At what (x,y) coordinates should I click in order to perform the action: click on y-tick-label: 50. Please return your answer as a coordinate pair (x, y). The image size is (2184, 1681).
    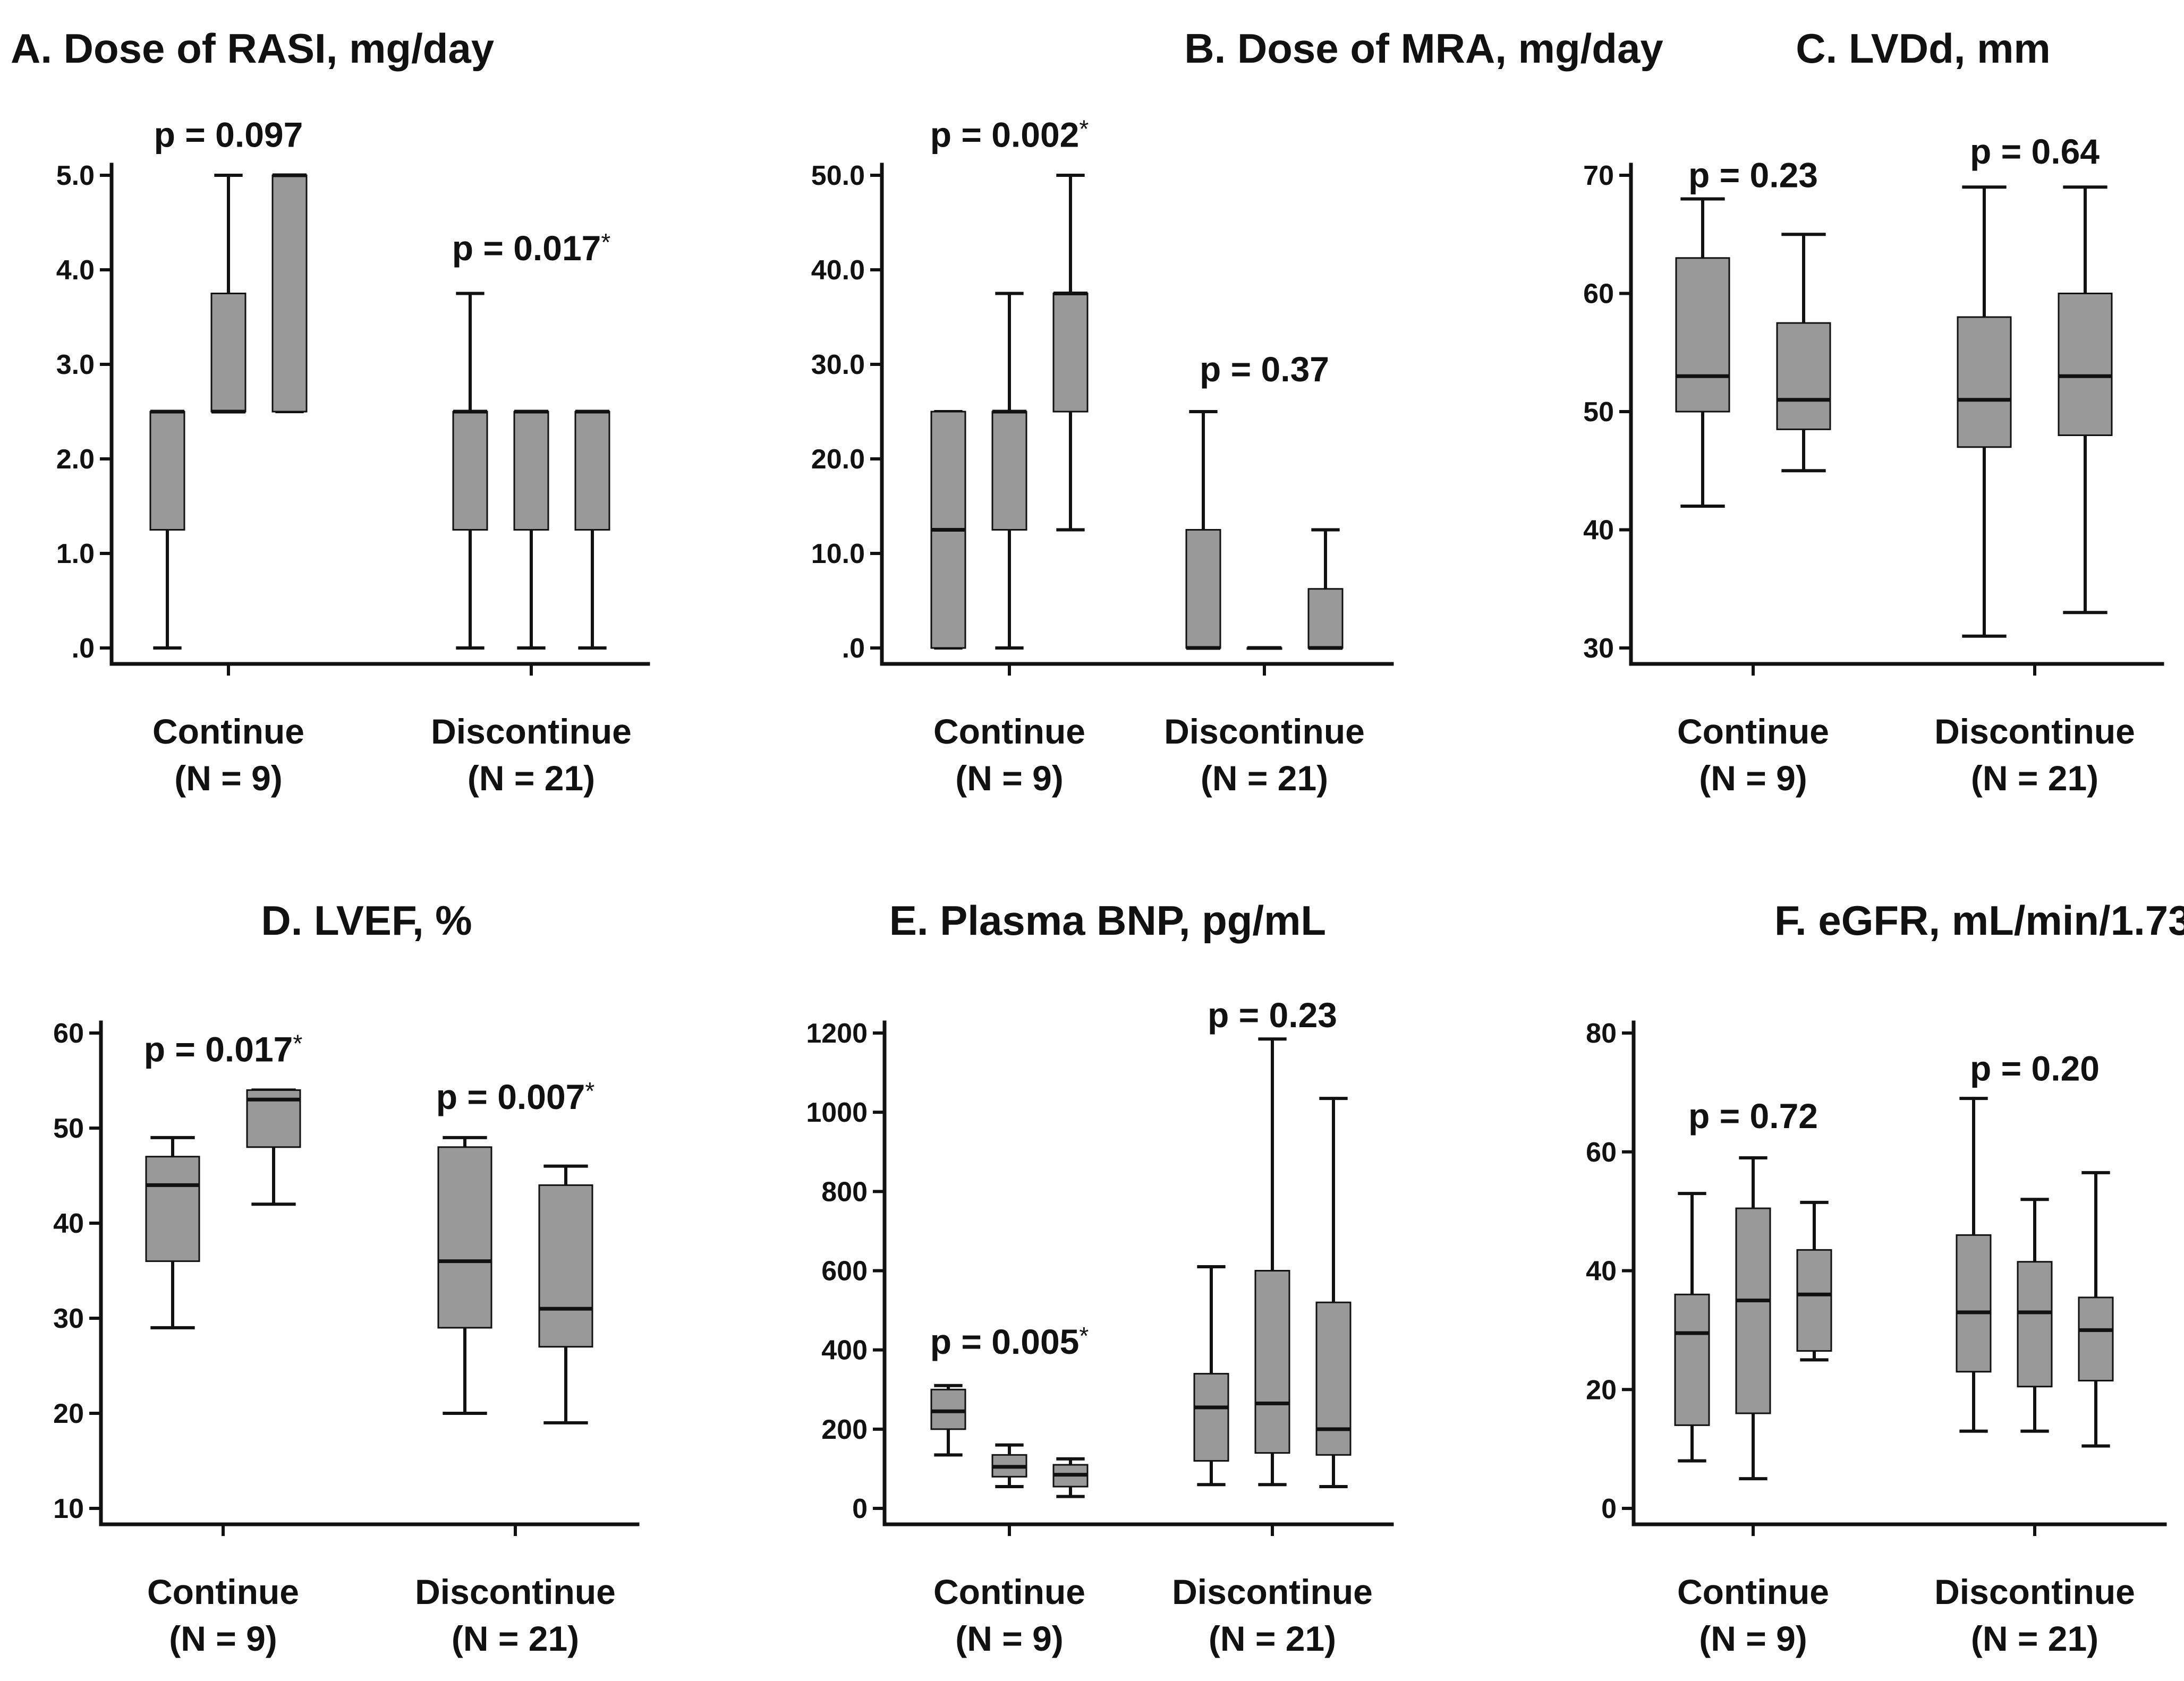
    Looking at the image, I should click on (1598, 412).